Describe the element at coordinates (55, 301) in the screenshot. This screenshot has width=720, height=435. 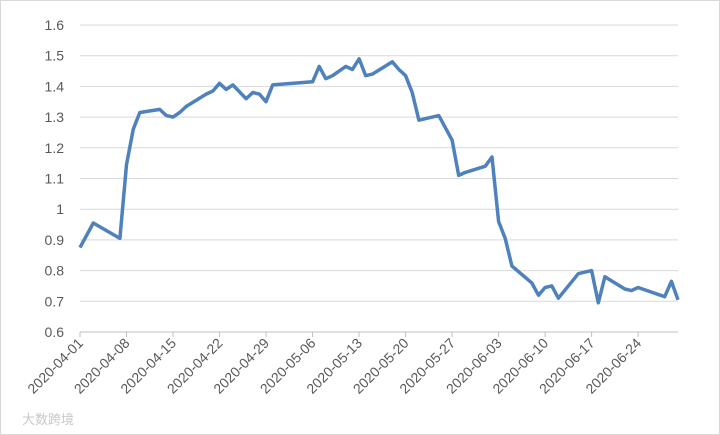
I see `y-tick-label: 0.7` at that location.